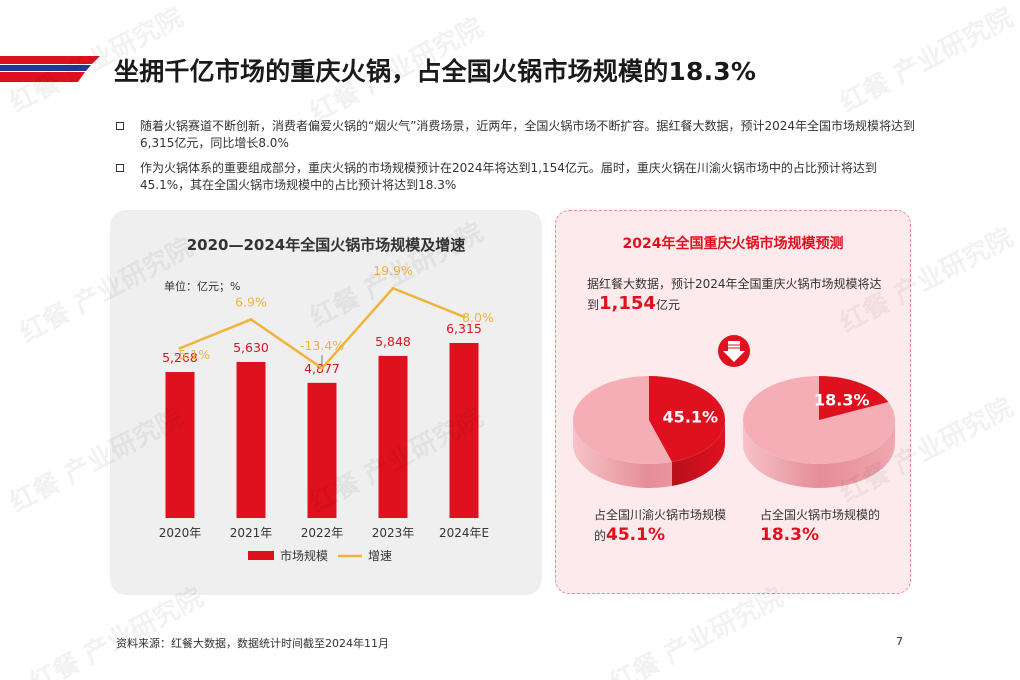  I want to click on pie-caption-text: 占全国火锅市场规模的, so click(820, 515).